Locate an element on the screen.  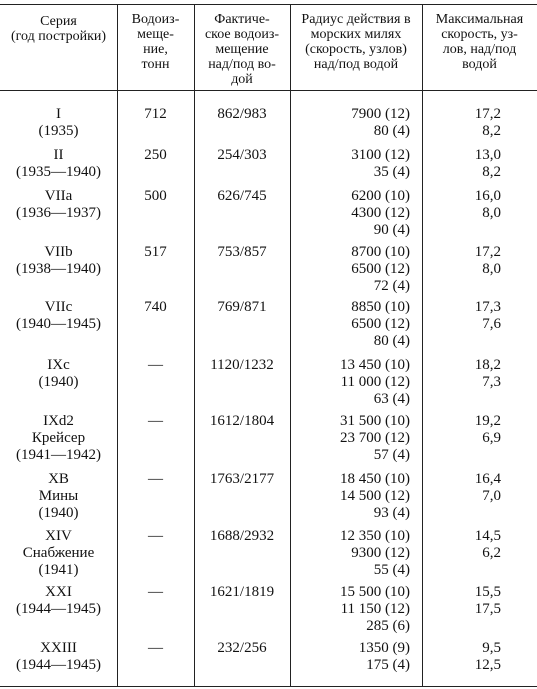
header-text: над/под во- is located at coordinates (242, 64).